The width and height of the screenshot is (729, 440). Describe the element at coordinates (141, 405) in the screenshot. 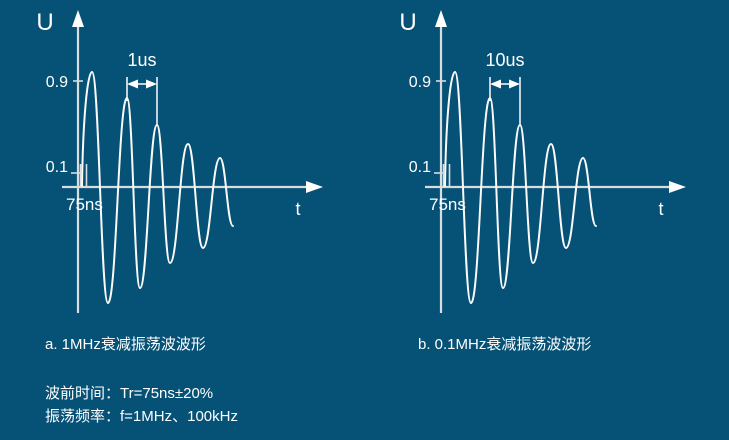

I see `notes-block: 波前时间：Tr=75ns±20% 振荡频率：f=1MHz、100kHz` at that location.